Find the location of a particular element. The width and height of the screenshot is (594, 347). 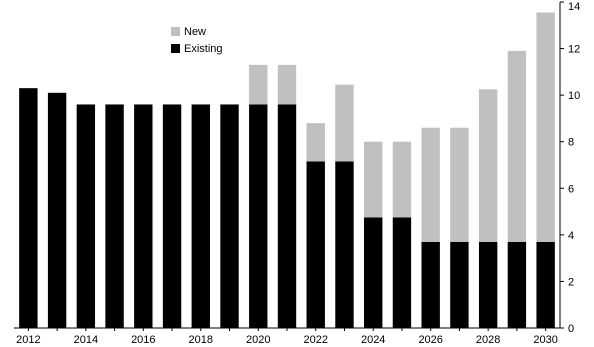

bar-new-2026 is located at coordinates (430, 184).